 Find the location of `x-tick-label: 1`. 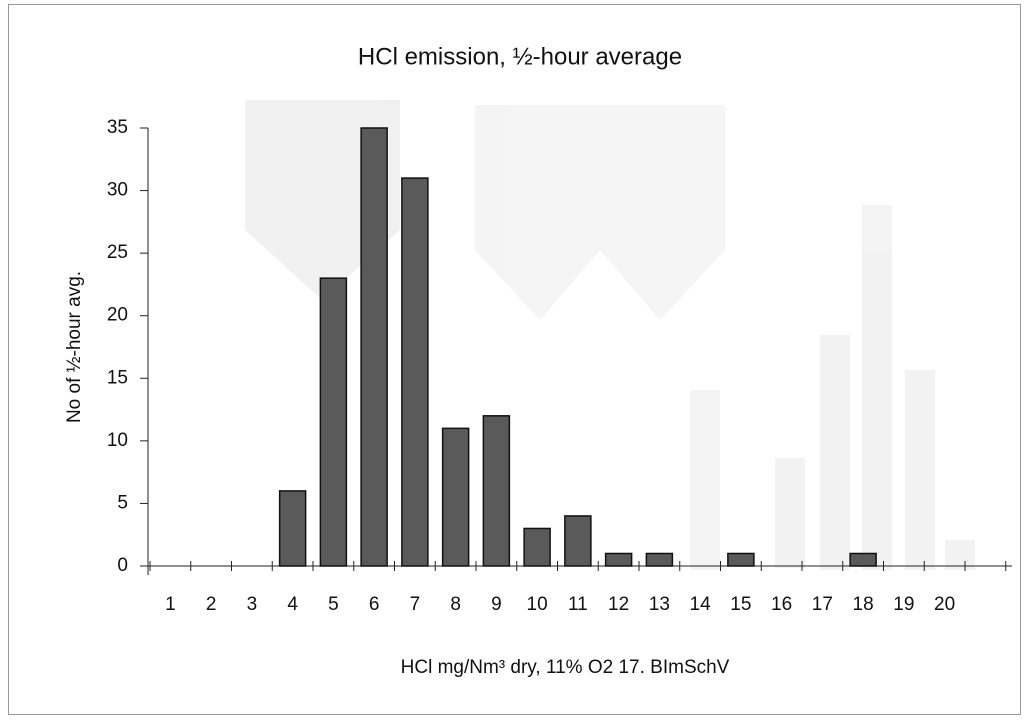

x-tick-label: 1 is located at coordinates (170, 604).